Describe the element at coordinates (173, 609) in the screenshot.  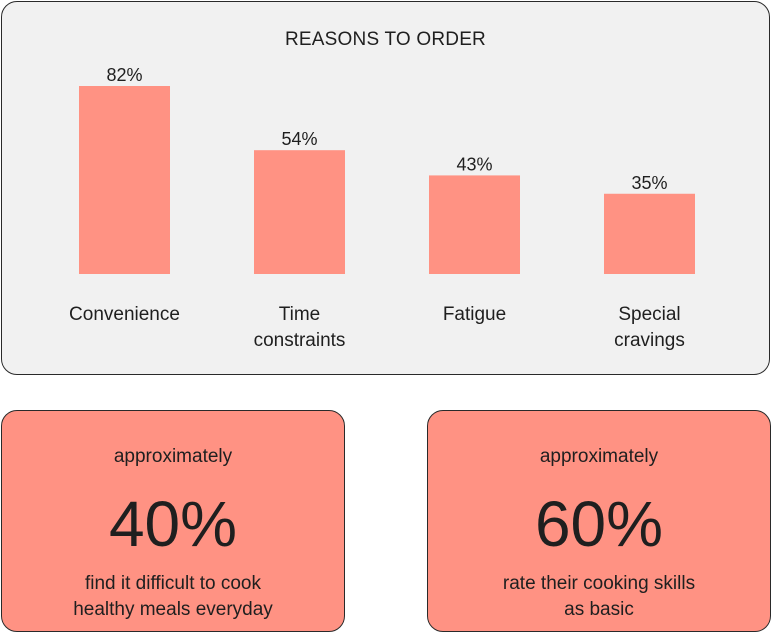
I see `stat-description-line: healthy meals everyday` at that location.